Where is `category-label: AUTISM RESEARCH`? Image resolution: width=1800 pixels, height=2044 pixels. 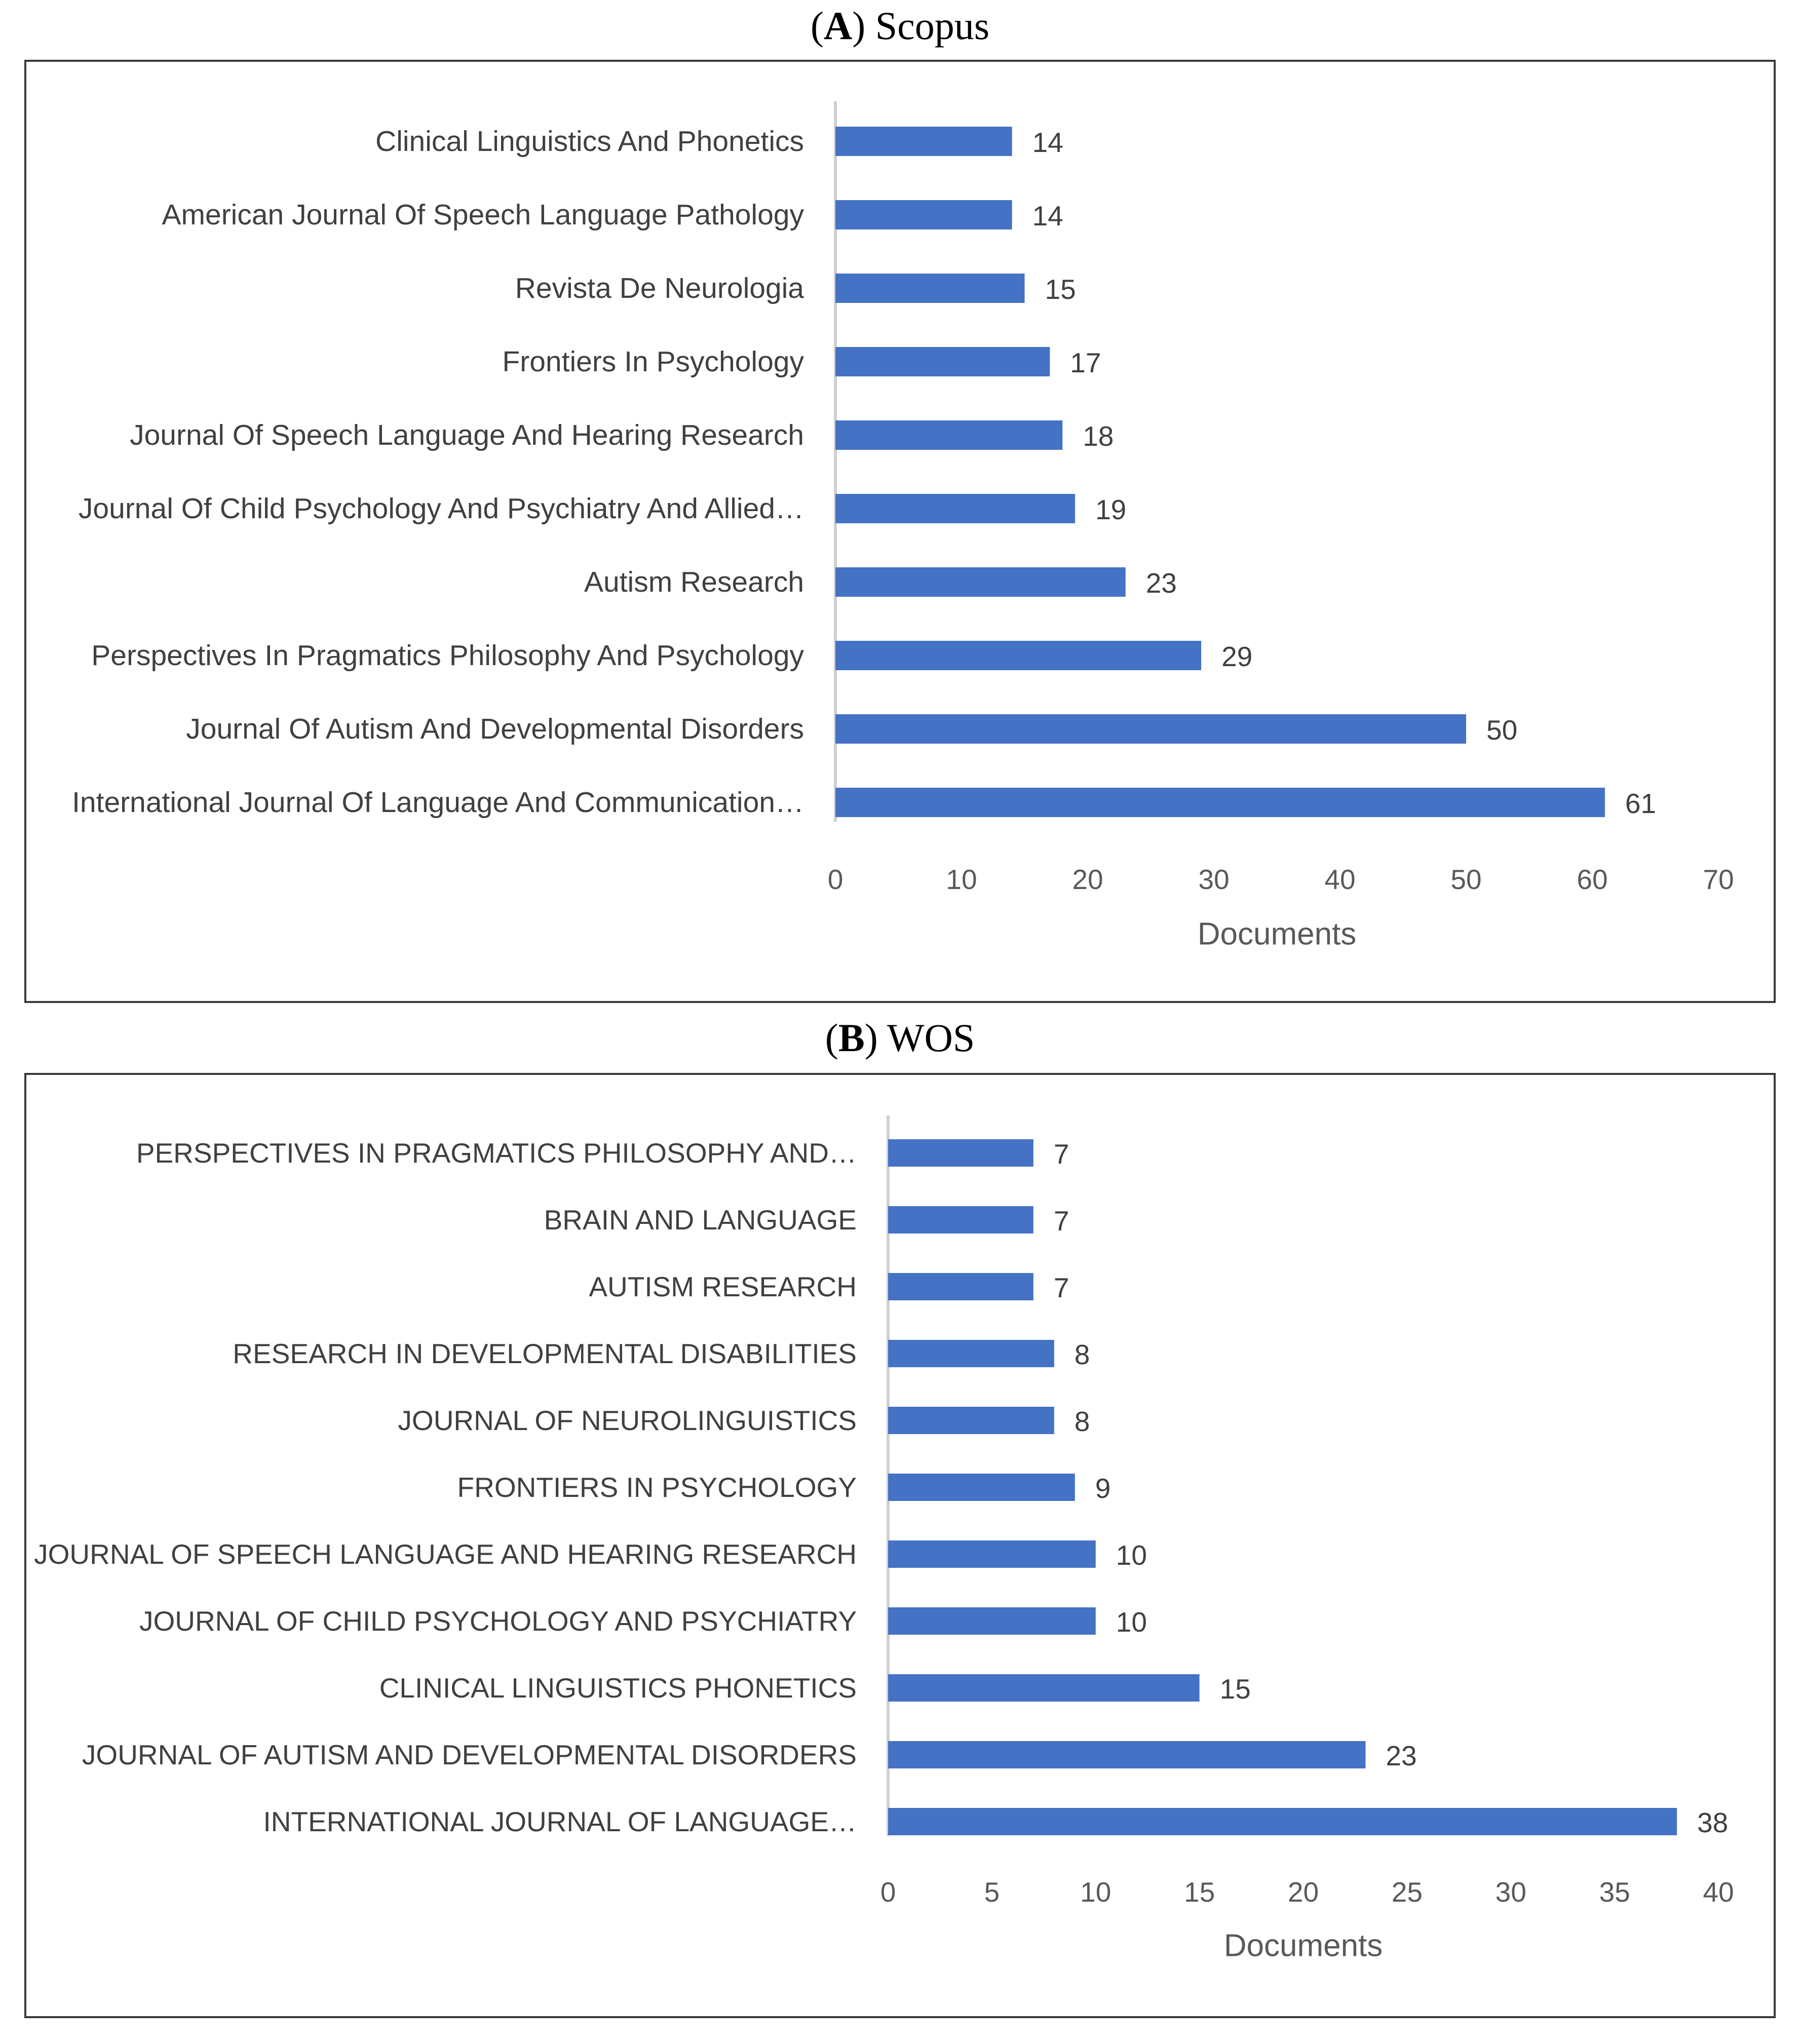
category-label: AUTISM RESEARCH is located at coordinates (723, 1286).